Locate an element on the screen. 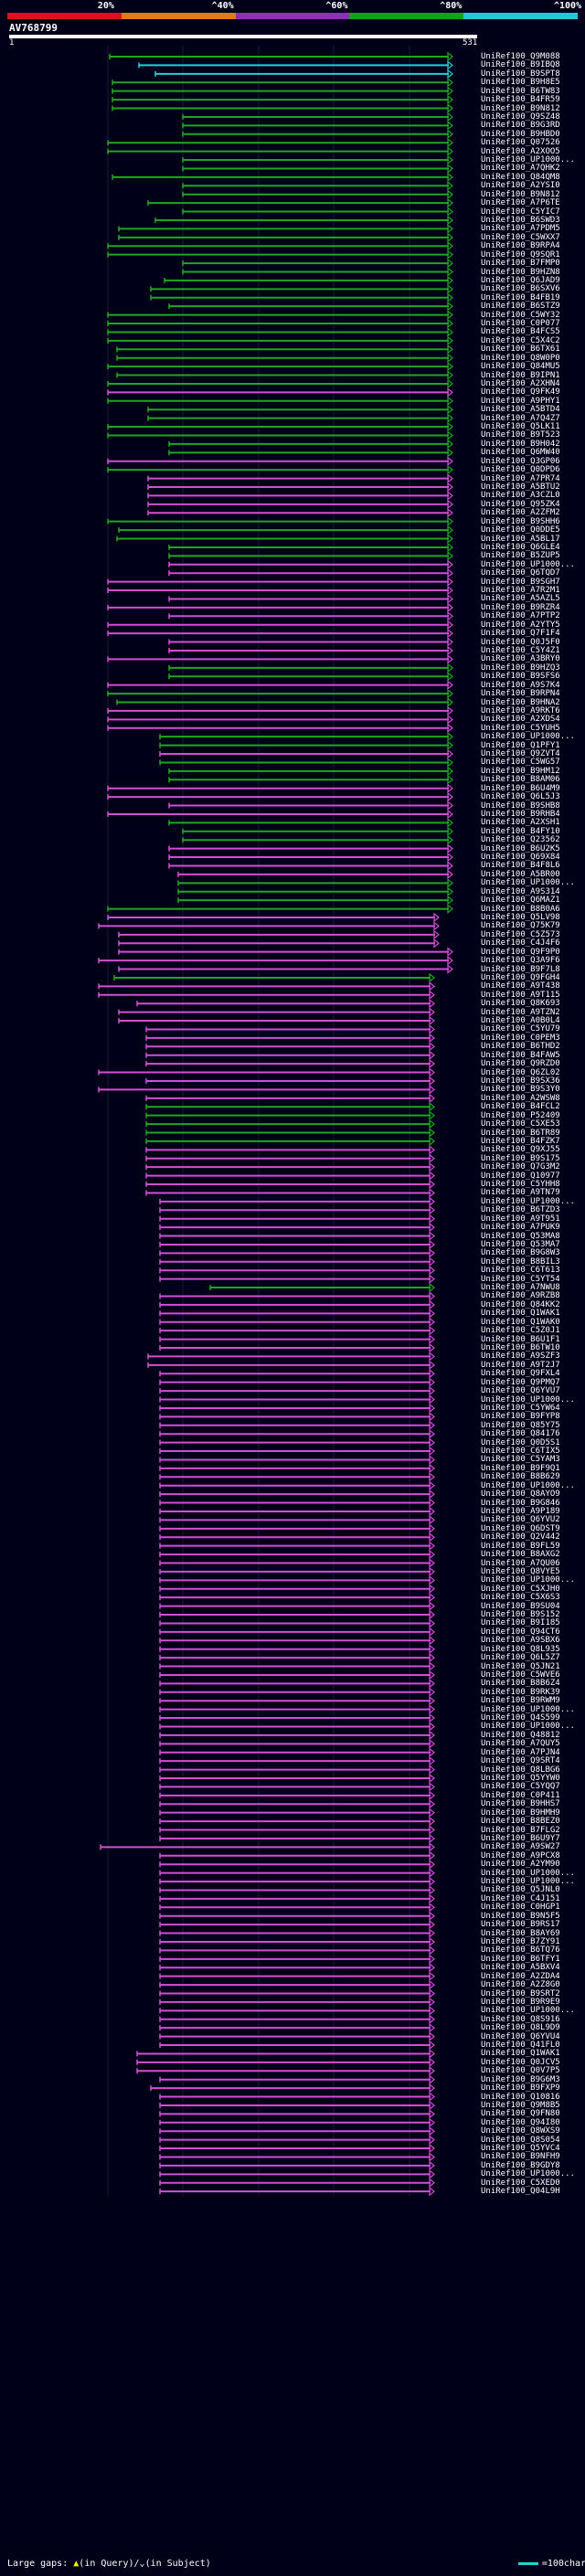 Image resolution: width=585 pixels, height=2576 pixels. hit-label: UniRef100_Q6TQD7 is located at coordinates (520, 573).